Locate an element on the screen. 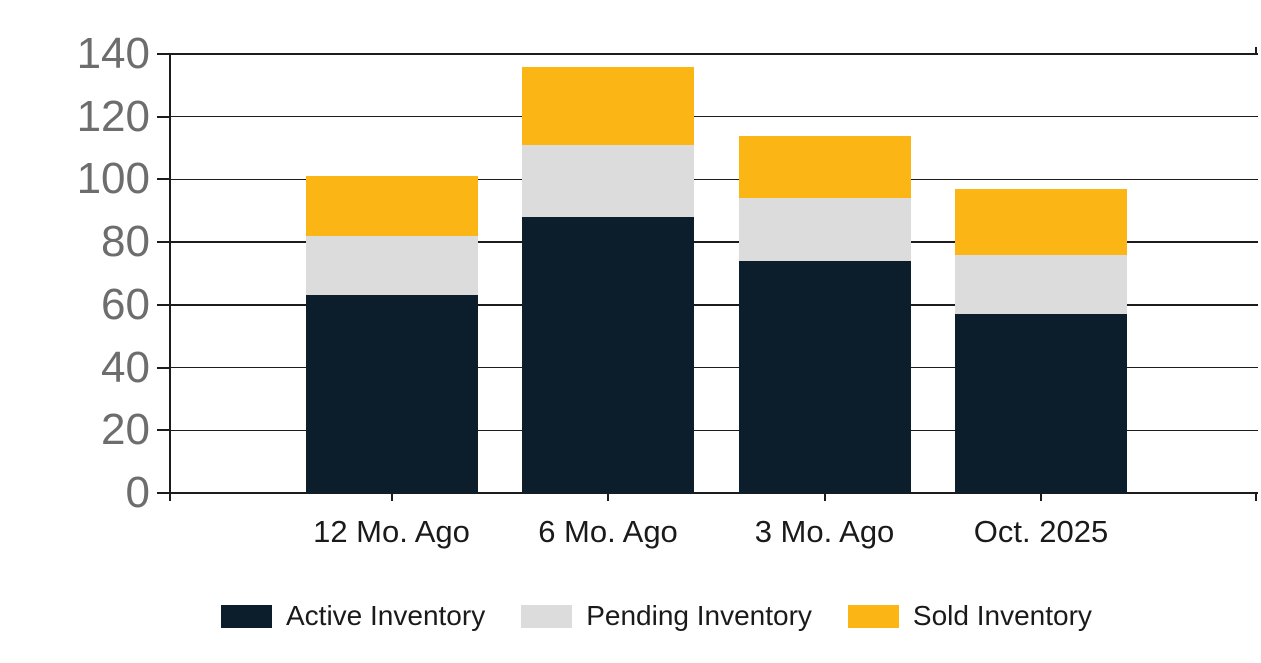 The height and width of the screenshot is (663, 1261). legend-item-pending-inventory: Pending Inventory is located at coordinates (666, 616).